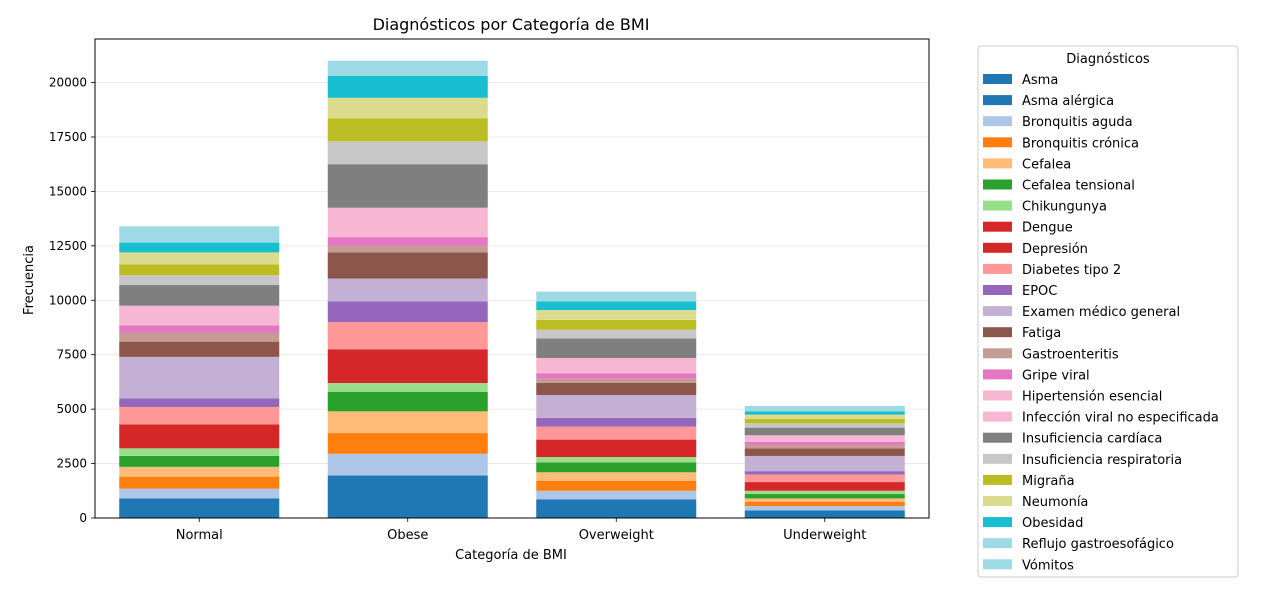 This screenshot has height=612, width=1280. Describe the element at coordinates (68, 246) in the screenshot. I see `y-tick-label: 12500` at that location.